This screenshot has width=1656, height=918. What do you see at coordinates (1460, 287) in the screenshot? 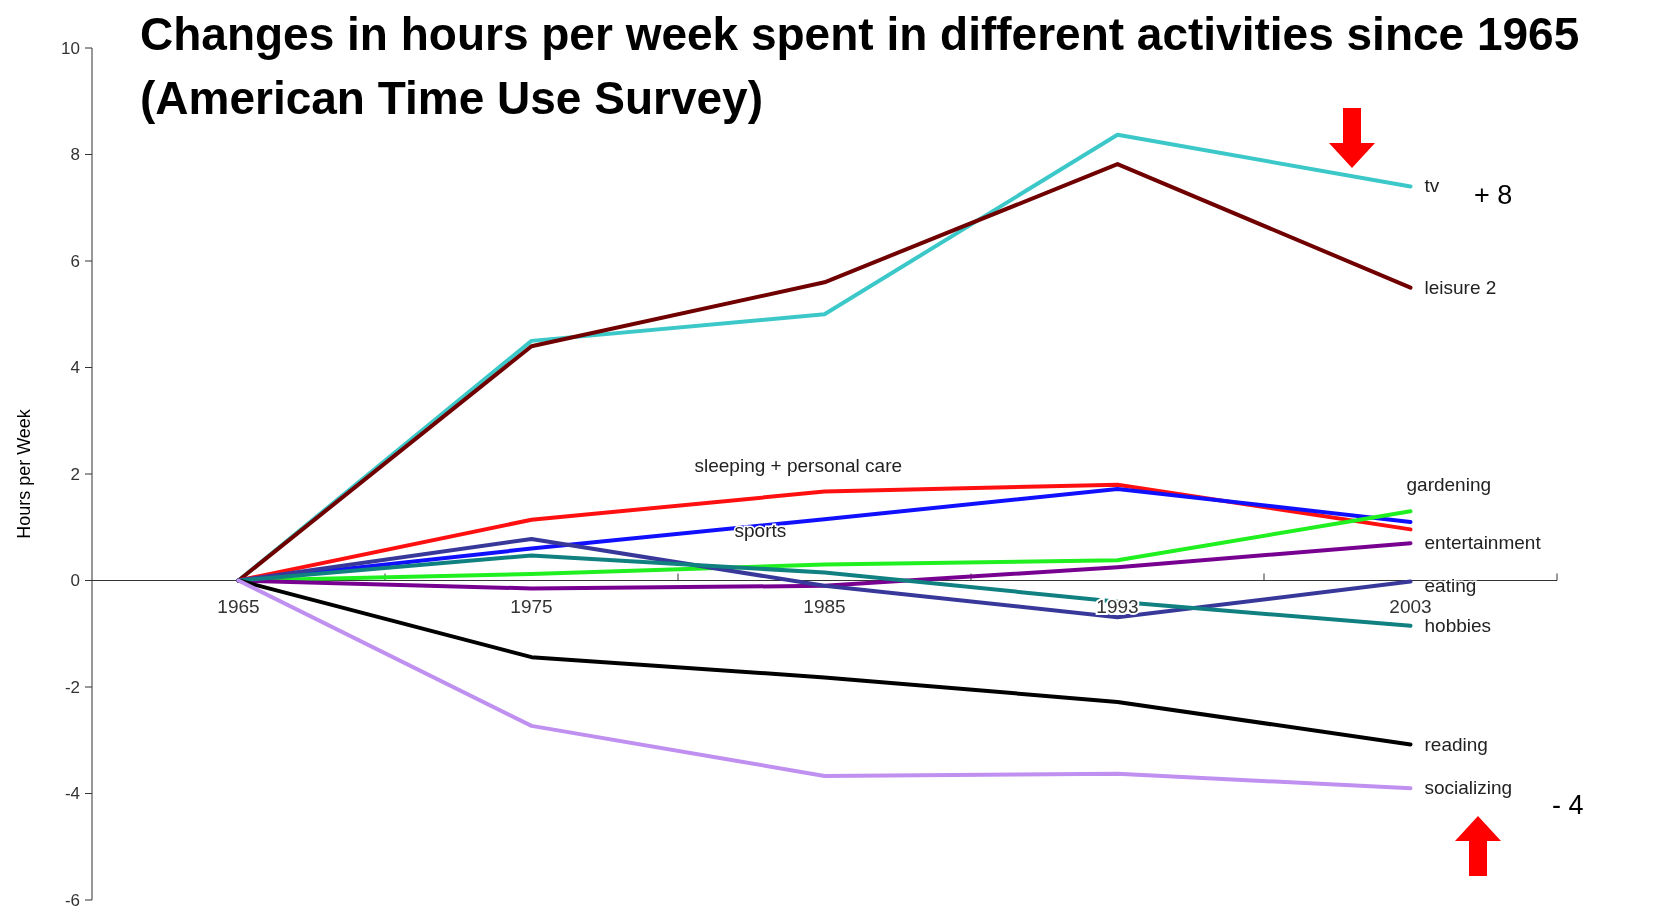
I see `series-label: leisure 2` at bounding box center [1460, 287].